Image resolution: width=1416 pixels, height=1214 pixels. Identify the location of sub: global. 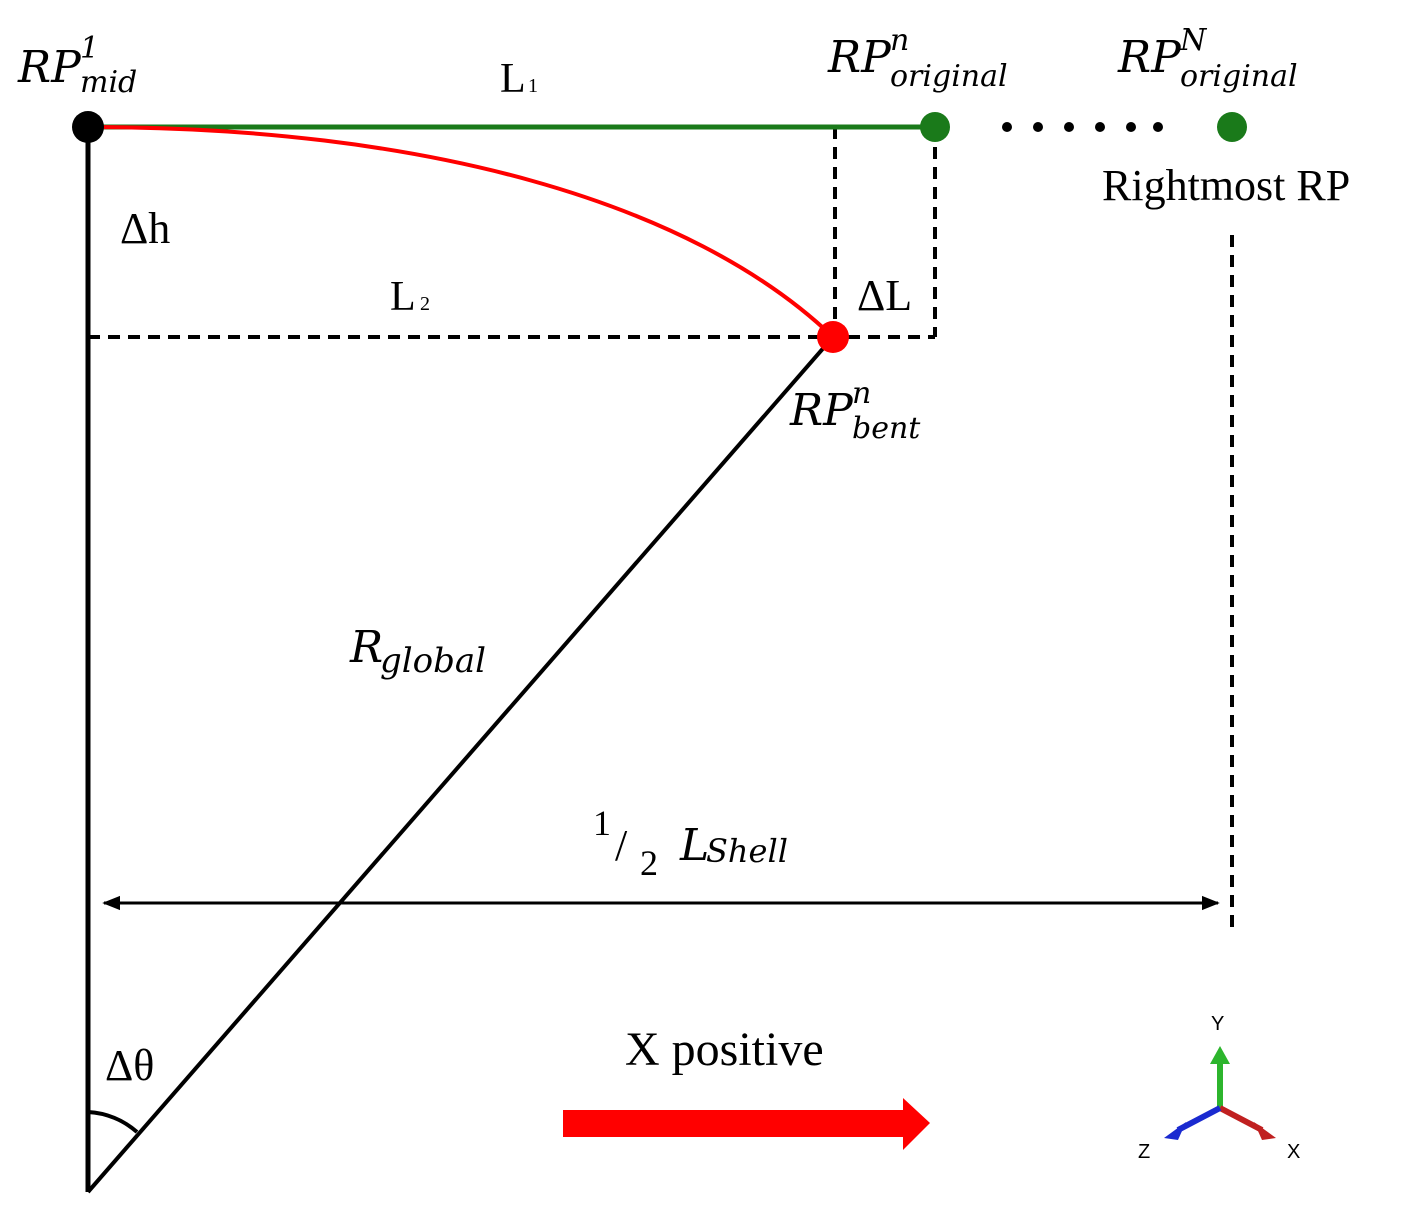
(433, 661).